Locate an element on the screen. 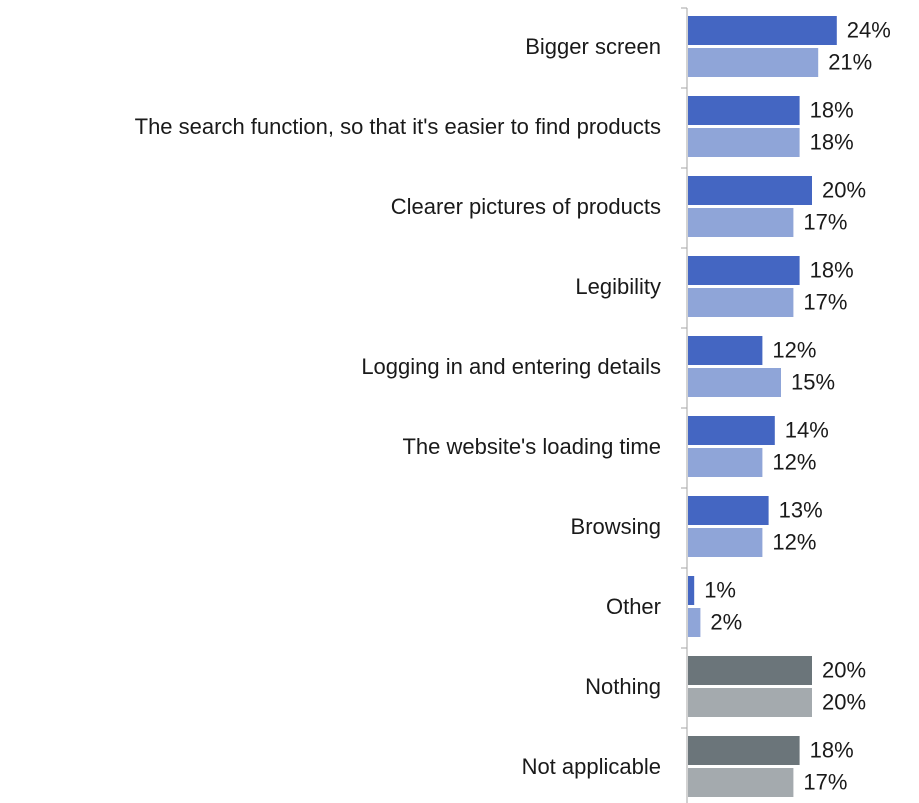  category-label: Bigger screen is located at coordinates (593, 46).